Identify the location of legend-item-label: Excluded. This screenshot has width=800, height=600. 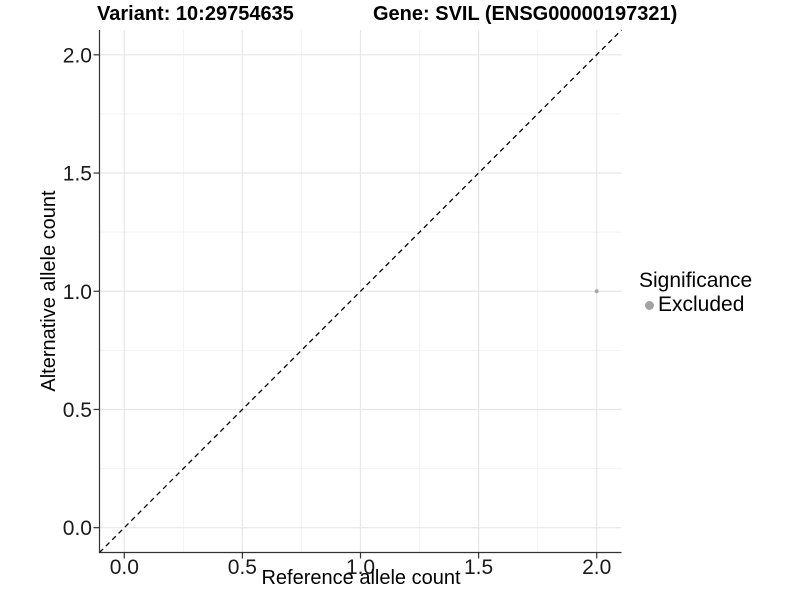
(701, 304).